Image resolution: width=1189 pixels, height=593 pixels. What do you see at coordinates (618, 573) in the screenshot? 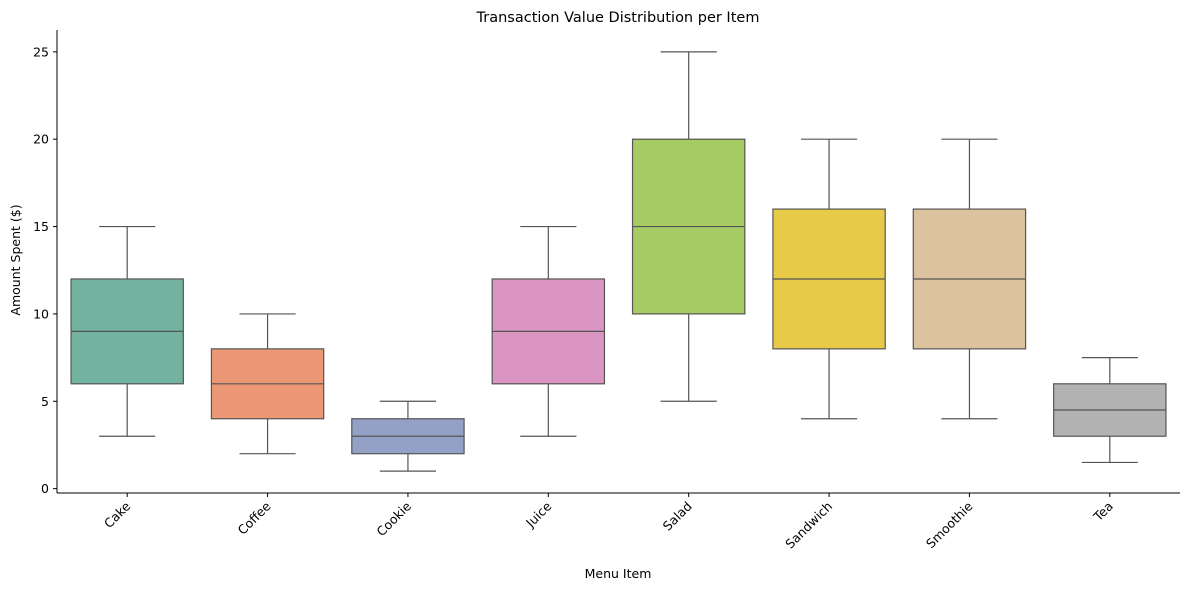
I see `x-axis-label: Menu Item` at bounding box center [618, 573].